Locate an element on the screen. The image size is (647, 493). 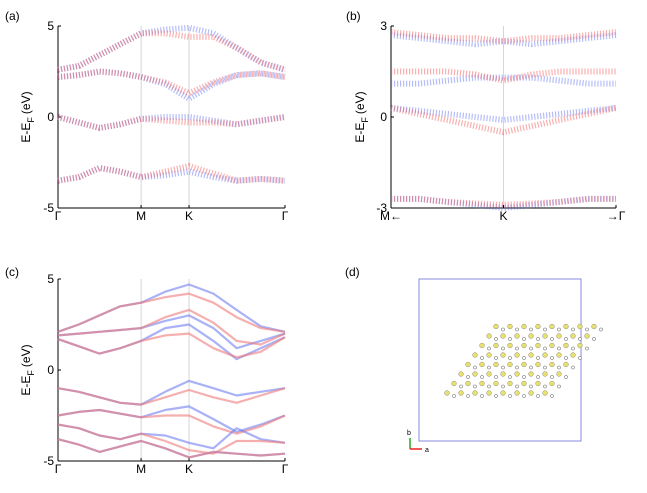
panel-label: (d) is located at coordinates (352, 272).